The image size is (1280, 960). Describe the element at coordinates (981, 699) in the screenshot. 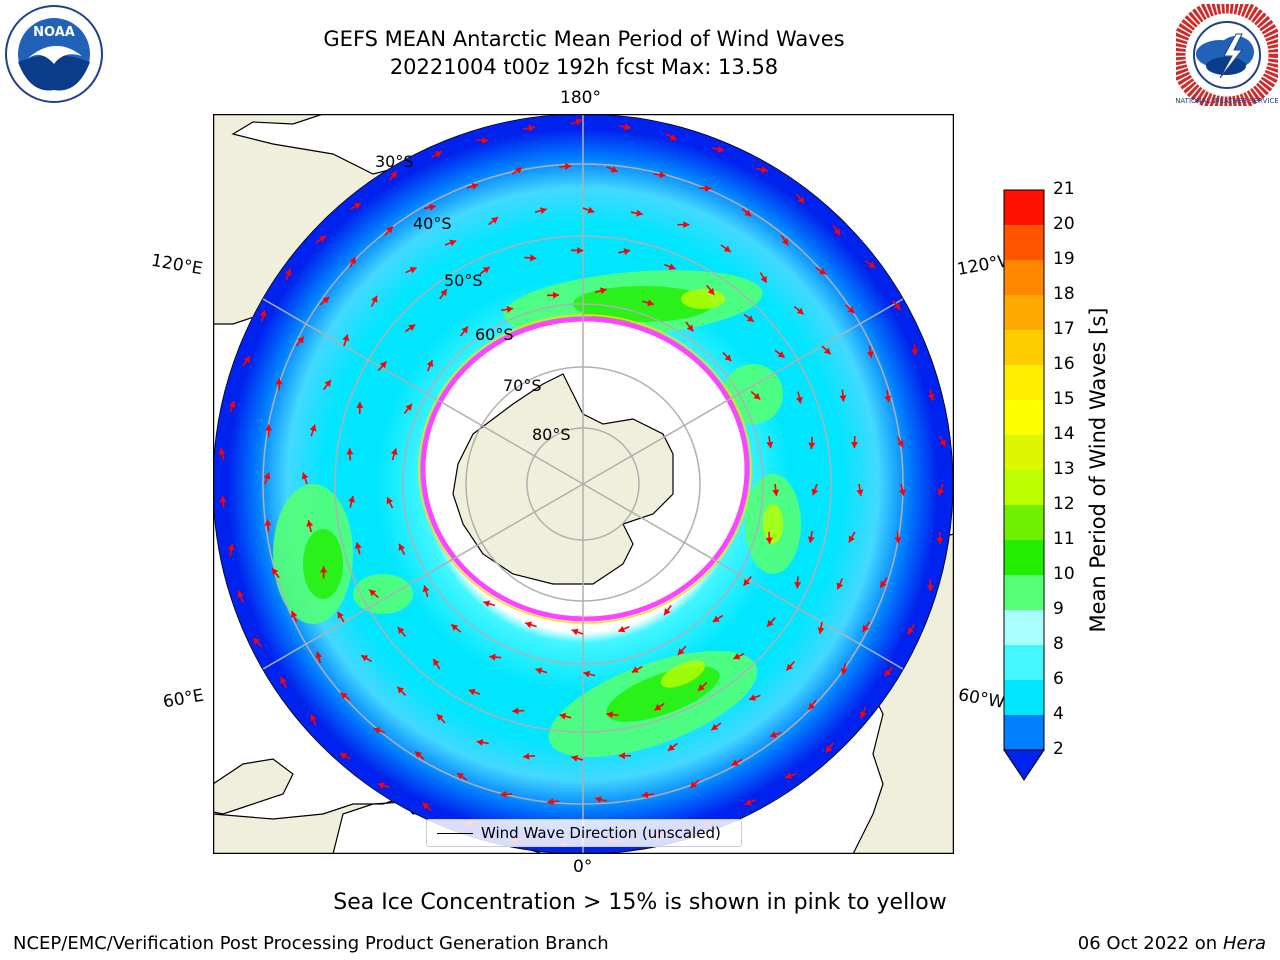

I see `lon-label-60w: 60°W` at that location.